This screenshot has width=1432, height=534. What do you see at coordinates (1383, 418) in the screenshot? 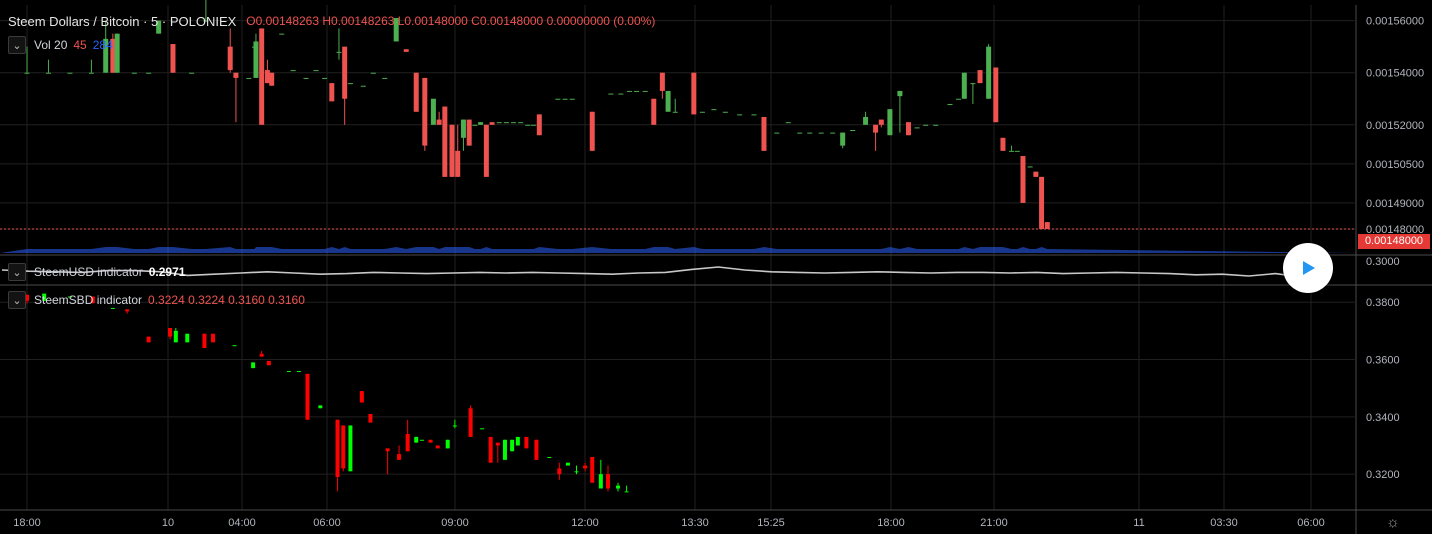
I see `sbd-tick-label: 0.3400` at bounding box center [1383, 418].